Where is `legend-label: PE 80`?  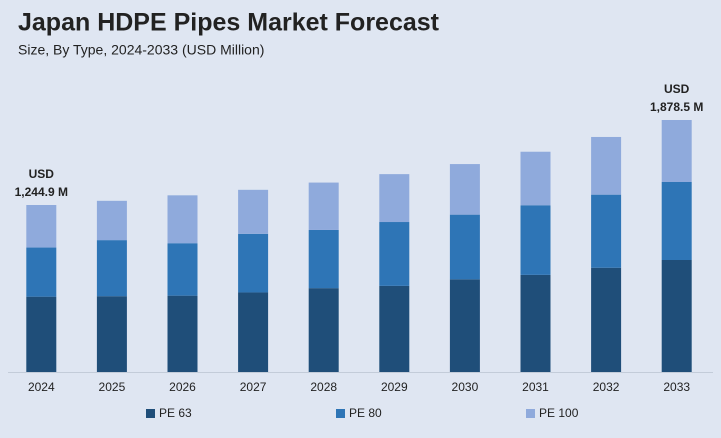
legend-label: PE 80 is located at coordinates (365, 413).